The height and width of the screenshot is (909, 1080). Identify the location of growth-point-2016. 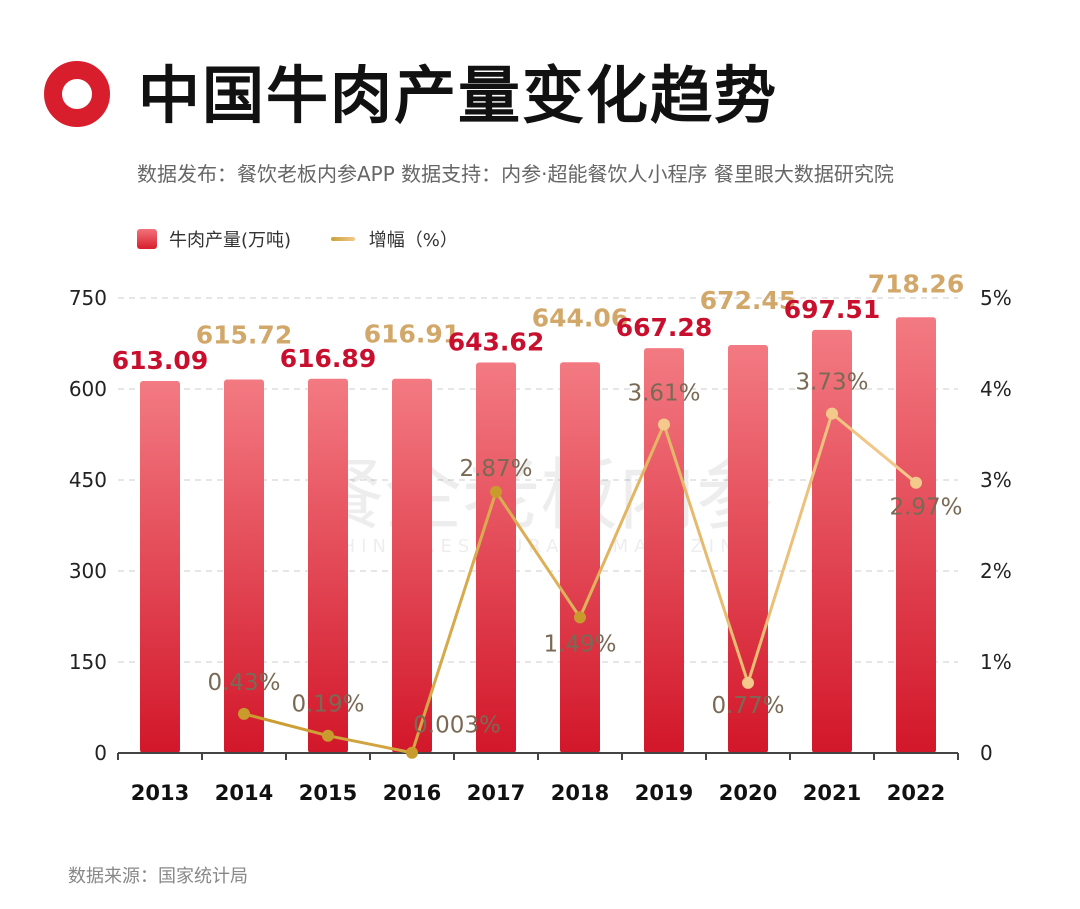
(412, 752).